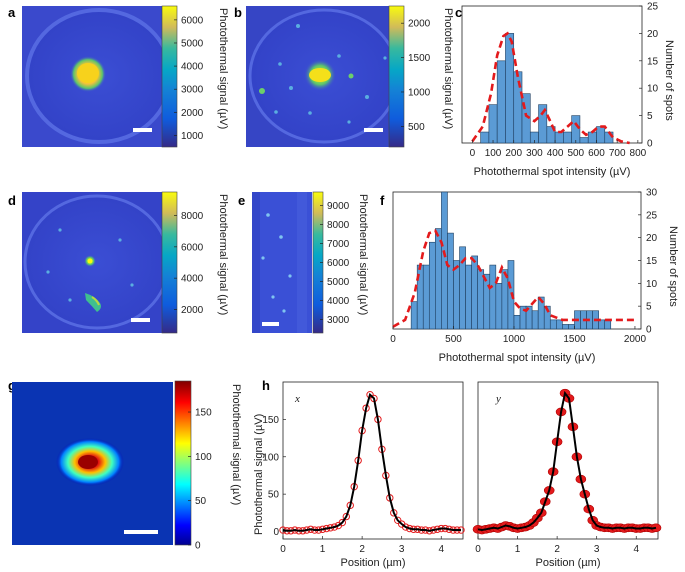 Image resolution: width=685 pixels, height=572 pixels. I want to click on chart-f-xlabel: Photothermal spot intensity (µV), so click(517, 358).